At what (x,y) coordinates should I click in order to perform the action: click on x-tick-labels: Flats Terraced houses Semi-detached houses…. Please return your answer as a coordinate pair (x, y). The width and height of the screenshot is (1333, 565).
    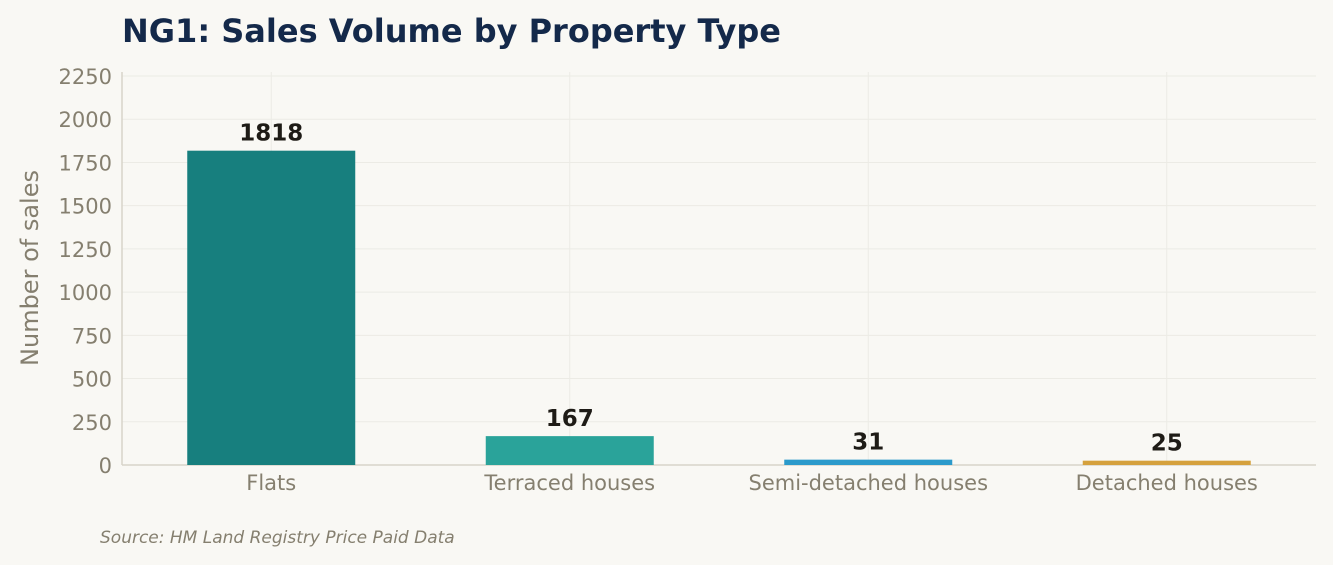
    Looking at the image, I should click on (752, 483).